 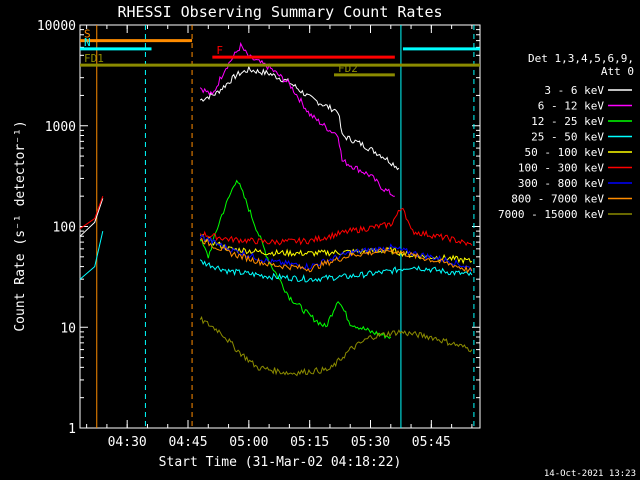 What do you see at coordinates (561, 168) in the screenshot?
I see `legend-label: 100 - 300 keV` at bounding box center [561, 168].